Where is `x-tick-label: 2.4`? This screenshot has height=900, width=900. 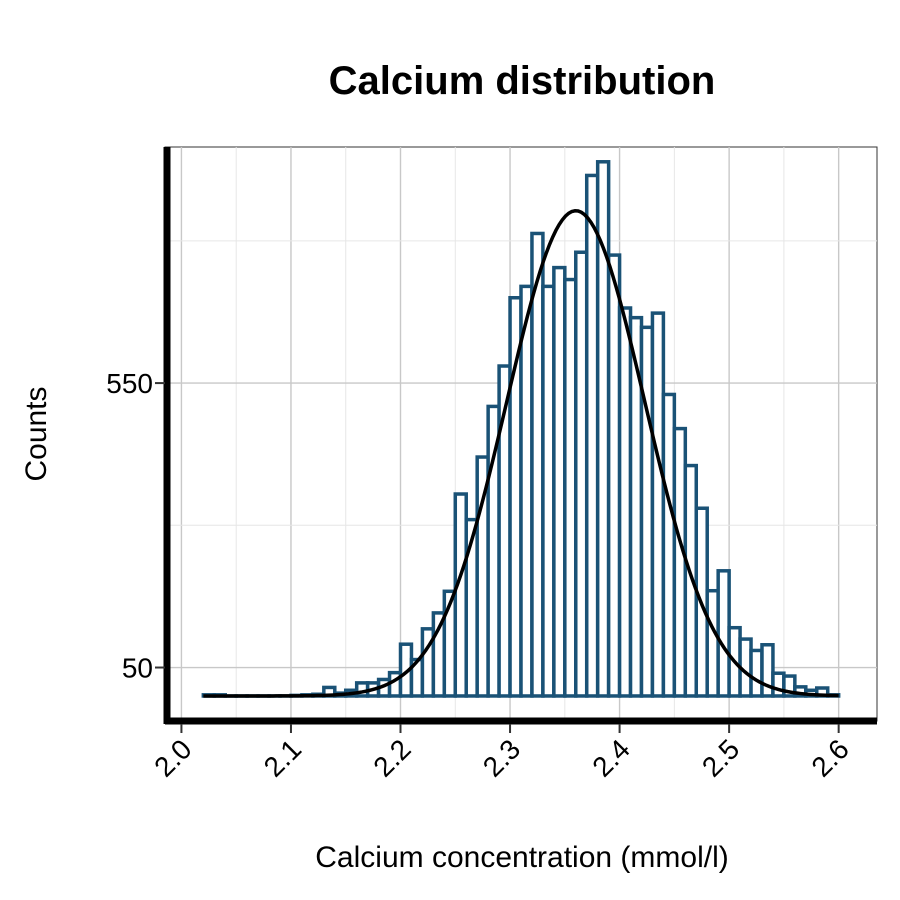
x-tick-label: 2.4 is located at coordinates (610, 757).